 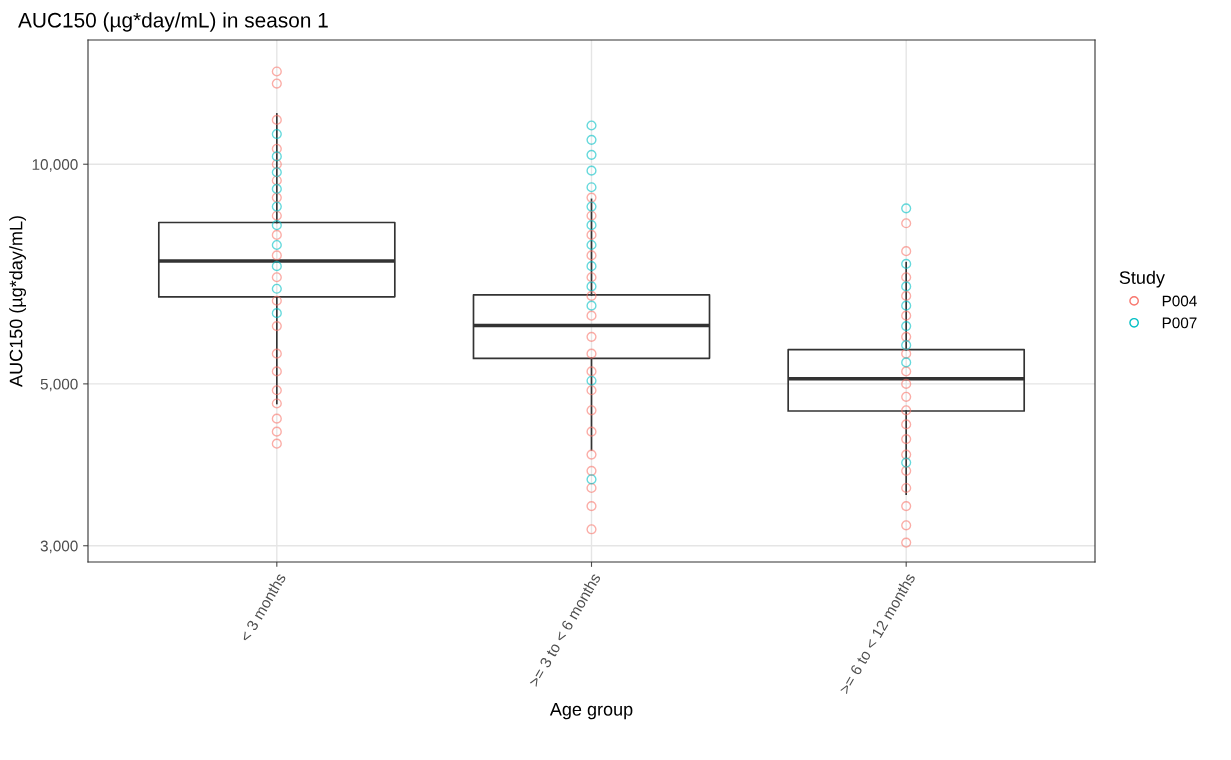 I want to click on y-axis-title: AUC150 (µg*day/mL), so click(x=17, y=301).